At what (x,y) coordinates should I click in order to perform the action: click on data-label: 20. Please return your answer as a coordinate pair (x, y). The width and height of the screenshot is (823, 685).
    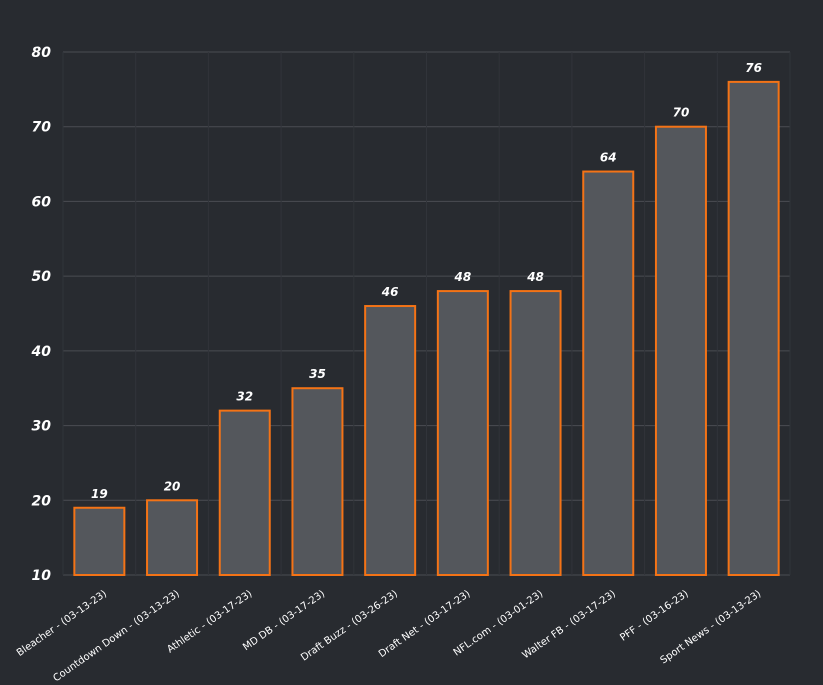
    Looking at the image, I should click on (172, 486).